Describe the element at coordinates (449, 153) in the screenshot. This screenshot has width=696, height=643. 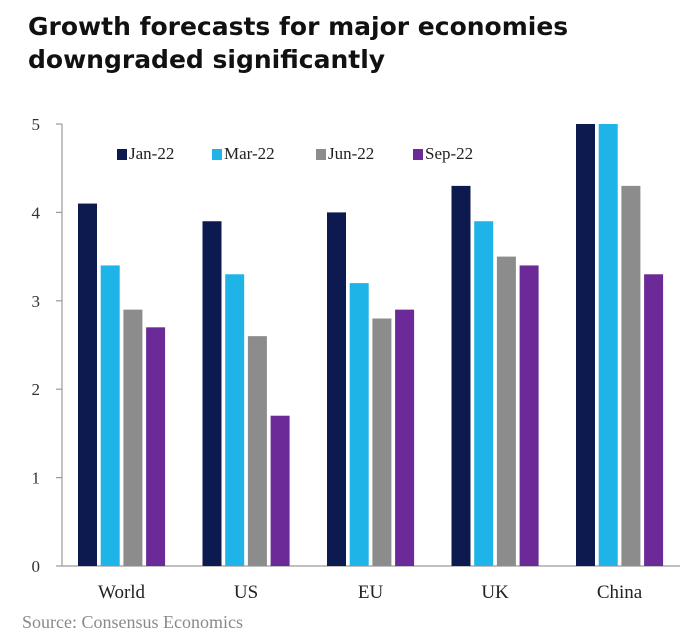
I see `legend-label-sep-22: Sep-22` at that location.